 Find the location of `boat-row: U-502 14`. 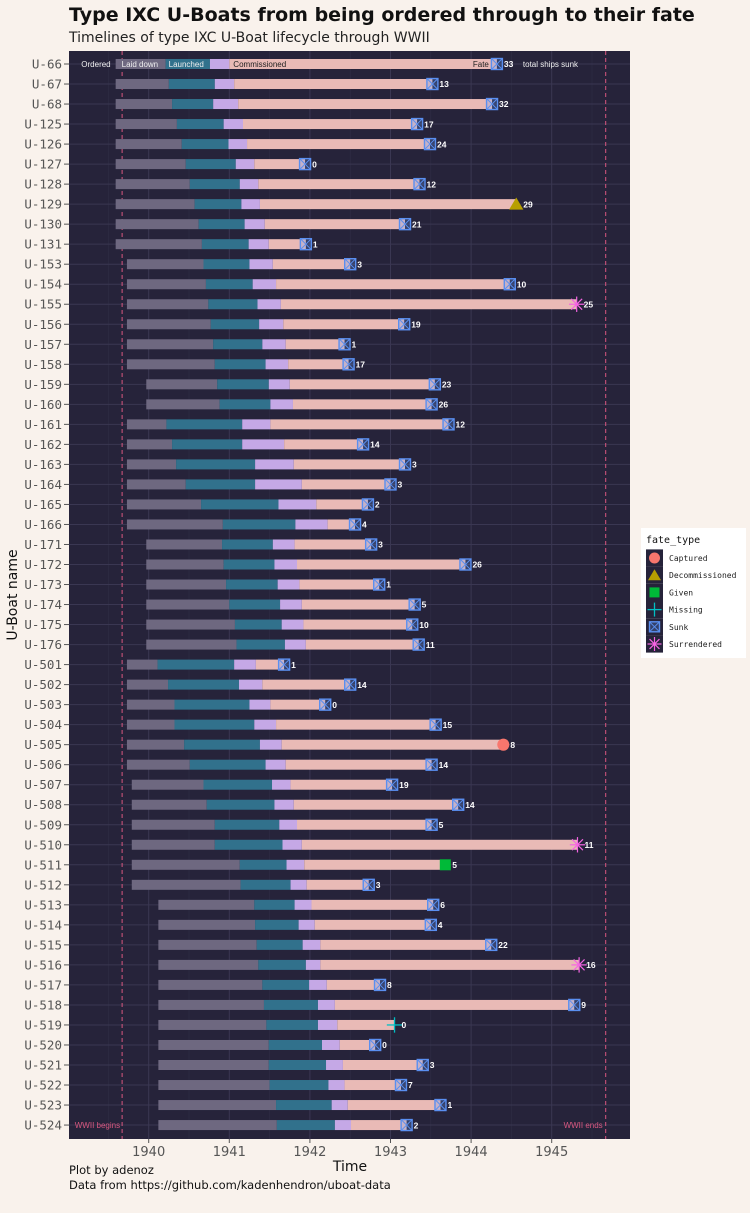

boat-row: U-502 14 is located at coordinates (195, 684).